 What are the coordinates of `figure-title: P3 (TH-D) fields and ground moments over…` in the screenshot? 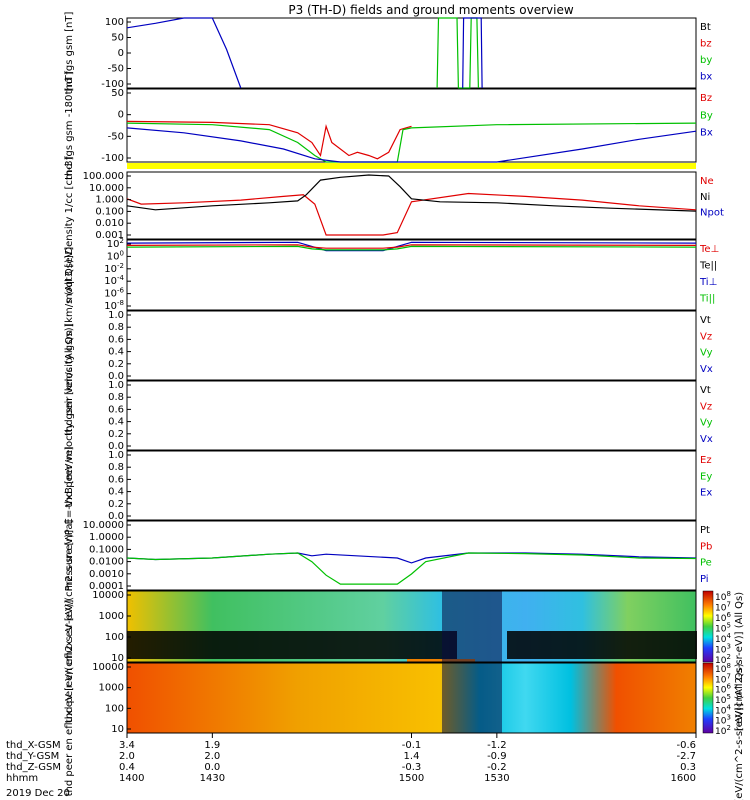 It's located at (430, 10).